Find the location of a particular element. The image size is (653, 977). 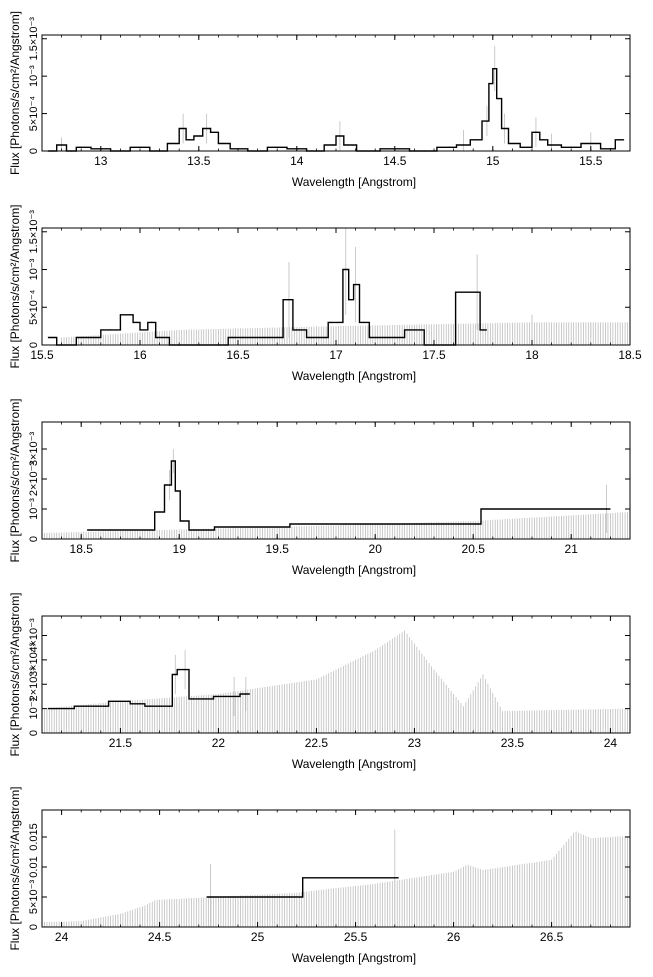

y-tick-label: 2×10⁻³ is located at coordinates (34, 684).